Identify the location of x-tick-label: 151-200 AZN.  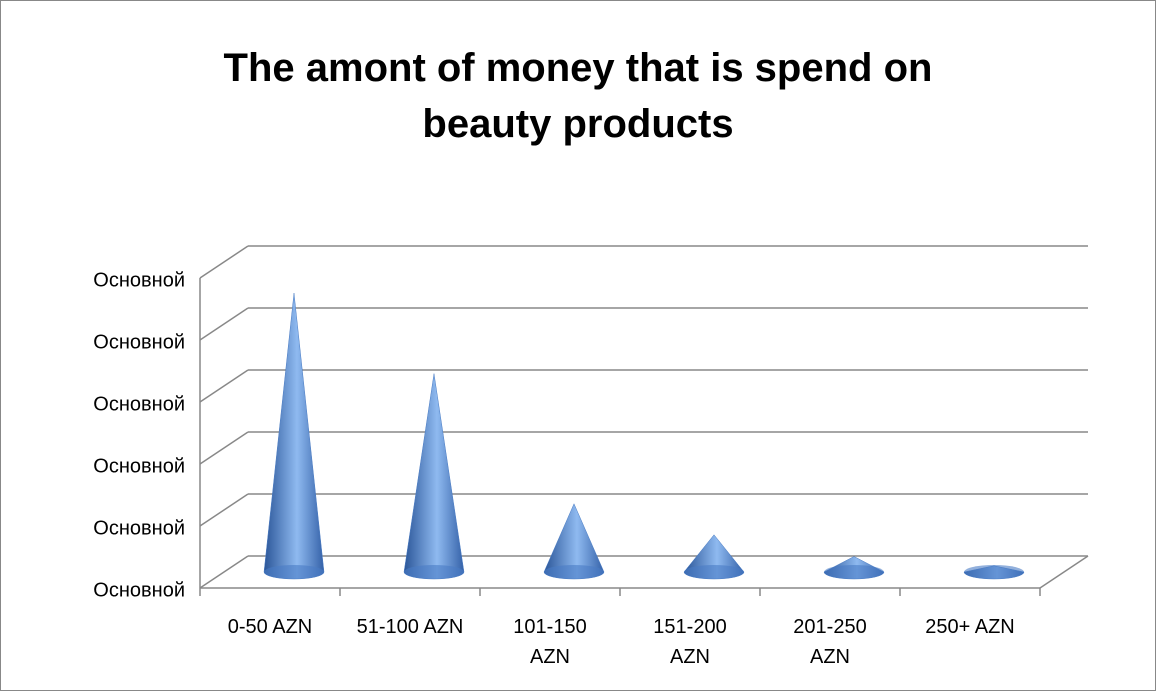
(690, 642).